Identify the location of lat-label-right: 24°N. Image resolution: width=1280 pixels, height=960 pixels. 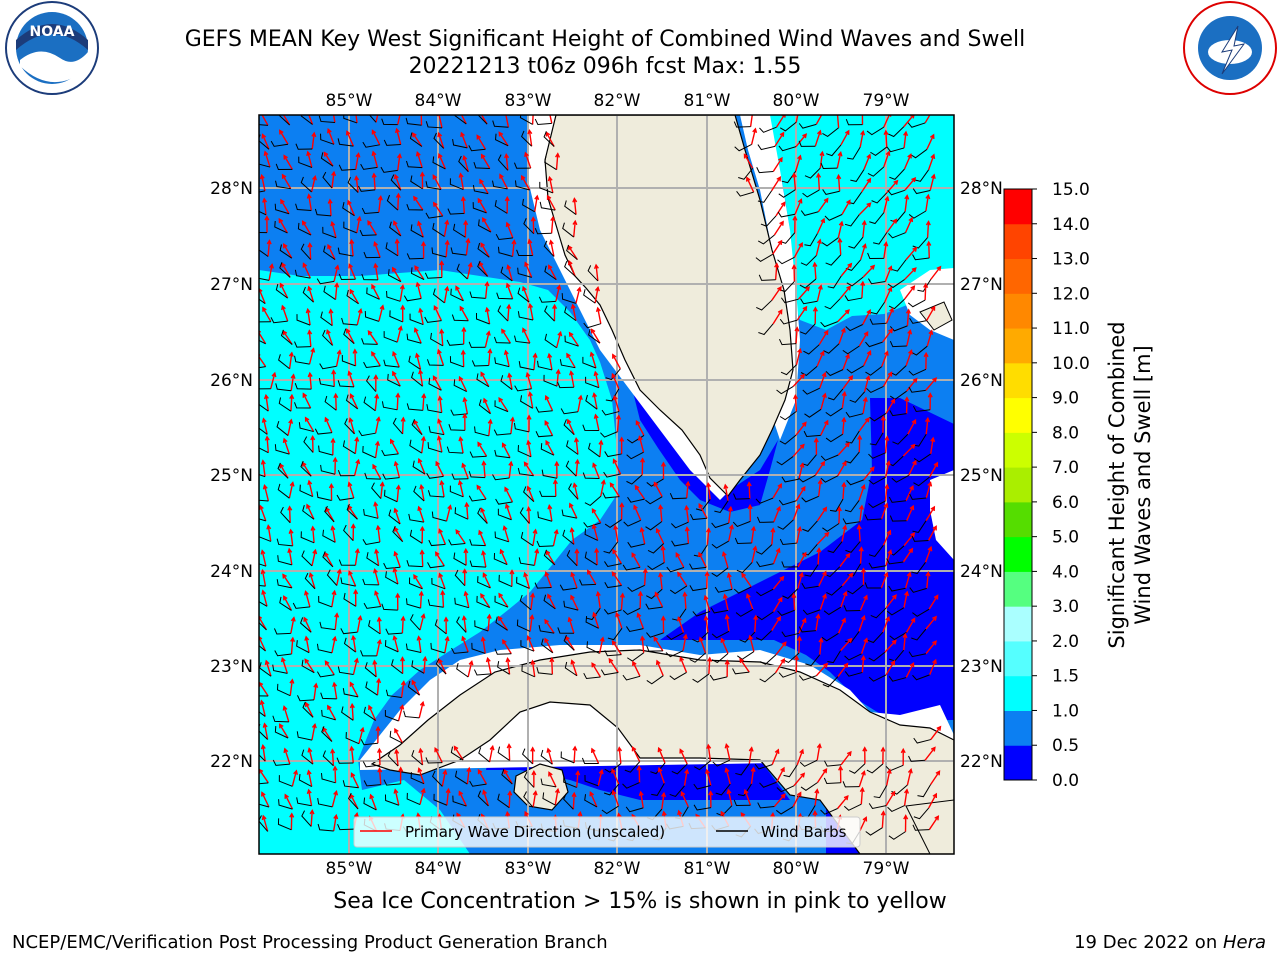
(981, 572).